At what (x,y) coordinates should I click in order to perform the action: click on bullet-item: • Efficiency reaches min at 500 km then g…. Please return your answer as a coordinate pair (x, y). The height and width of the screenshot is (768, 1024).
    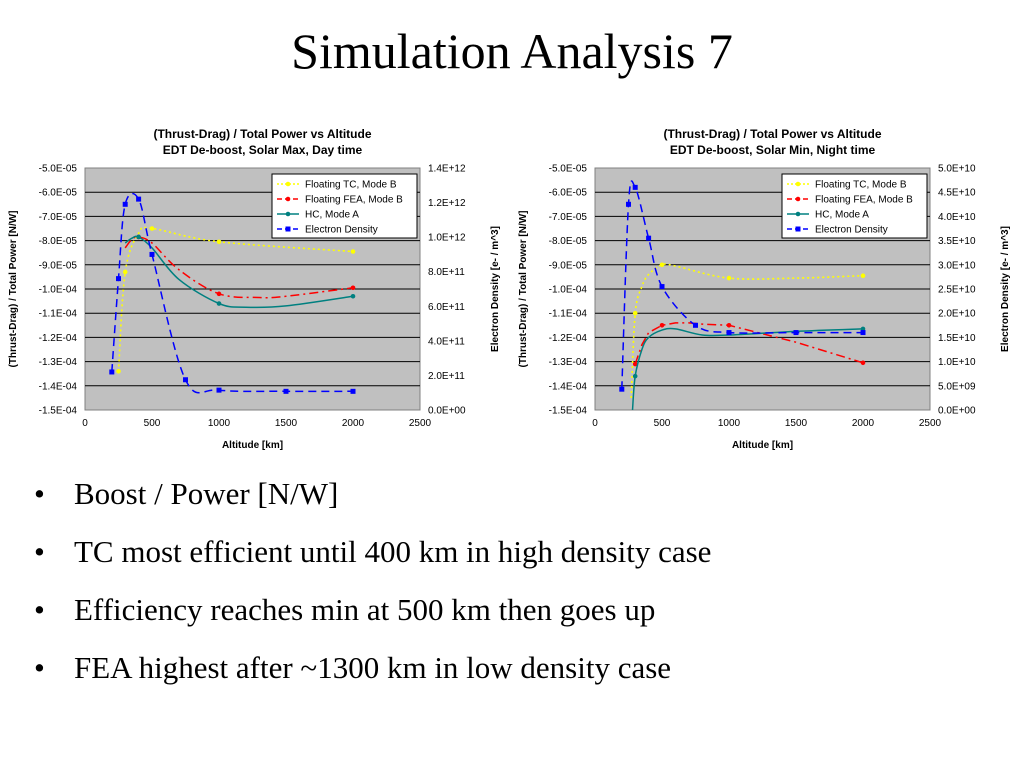
    Looking at the image, I should click on (372, 615).